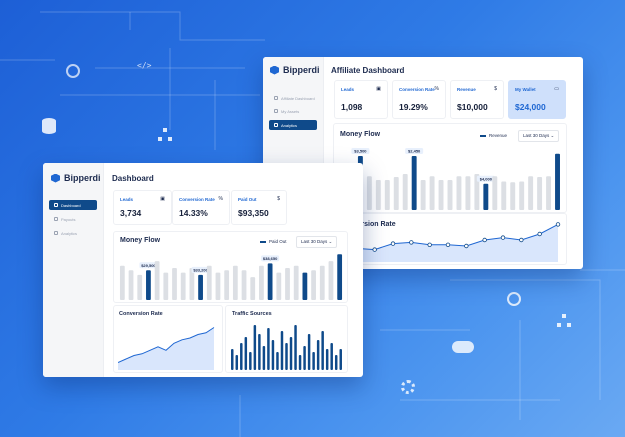 The image size is (625, 437). What do you see at coordinates (368, 224) in the screenshot?
I see `conversion-rate-title: Conversion Rate` at bounding box center [368, 224].